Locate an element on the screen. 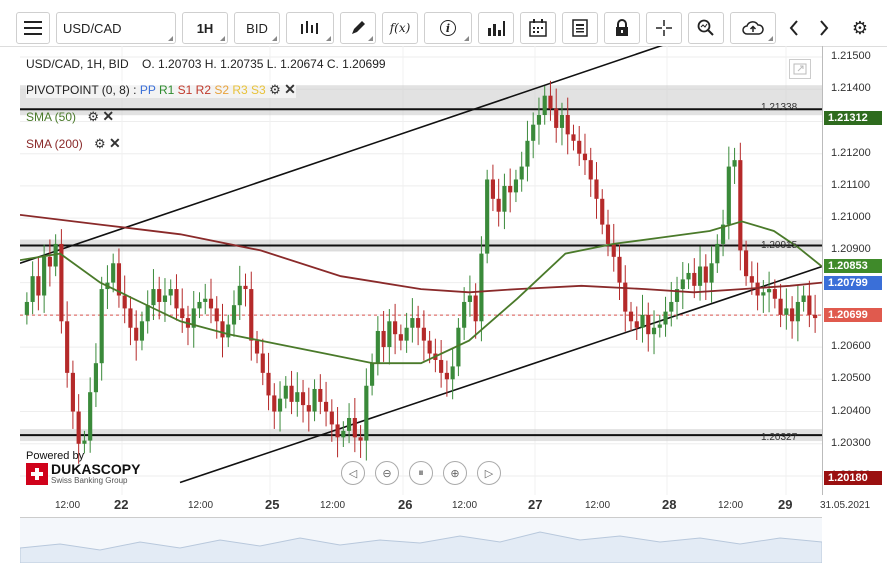 This screenshot has width=887, height=572. toolbar: USD/CAD 1H BID f(x) i ⚙ is located at coordinates (443, 23).